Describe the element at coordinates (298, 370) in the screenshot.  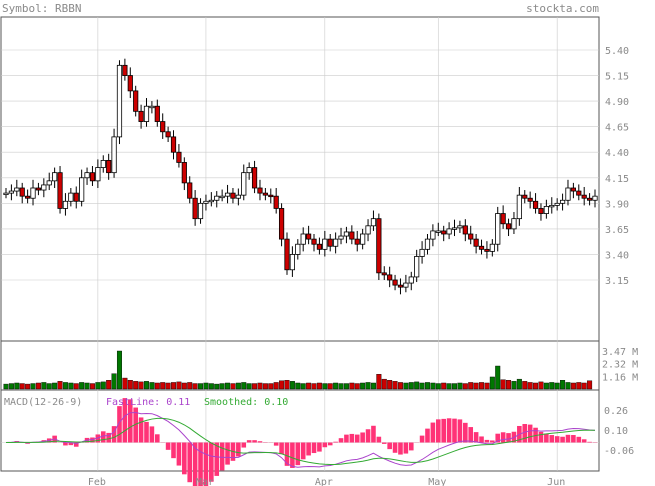
I see `volume-bars` at that location.